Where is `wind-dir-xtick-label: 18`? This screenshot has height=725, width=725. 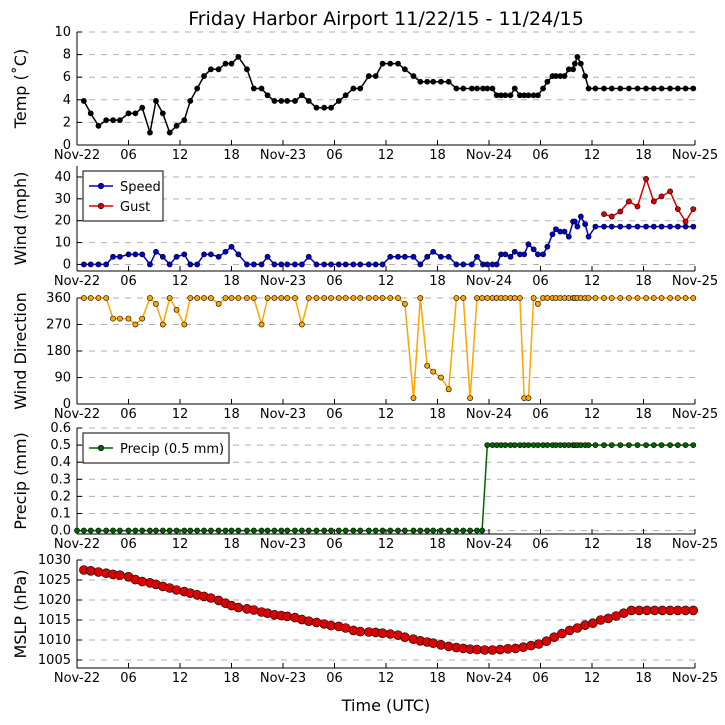
wind-dir-xtick-label: 18 is located at coordinates (643, 414).